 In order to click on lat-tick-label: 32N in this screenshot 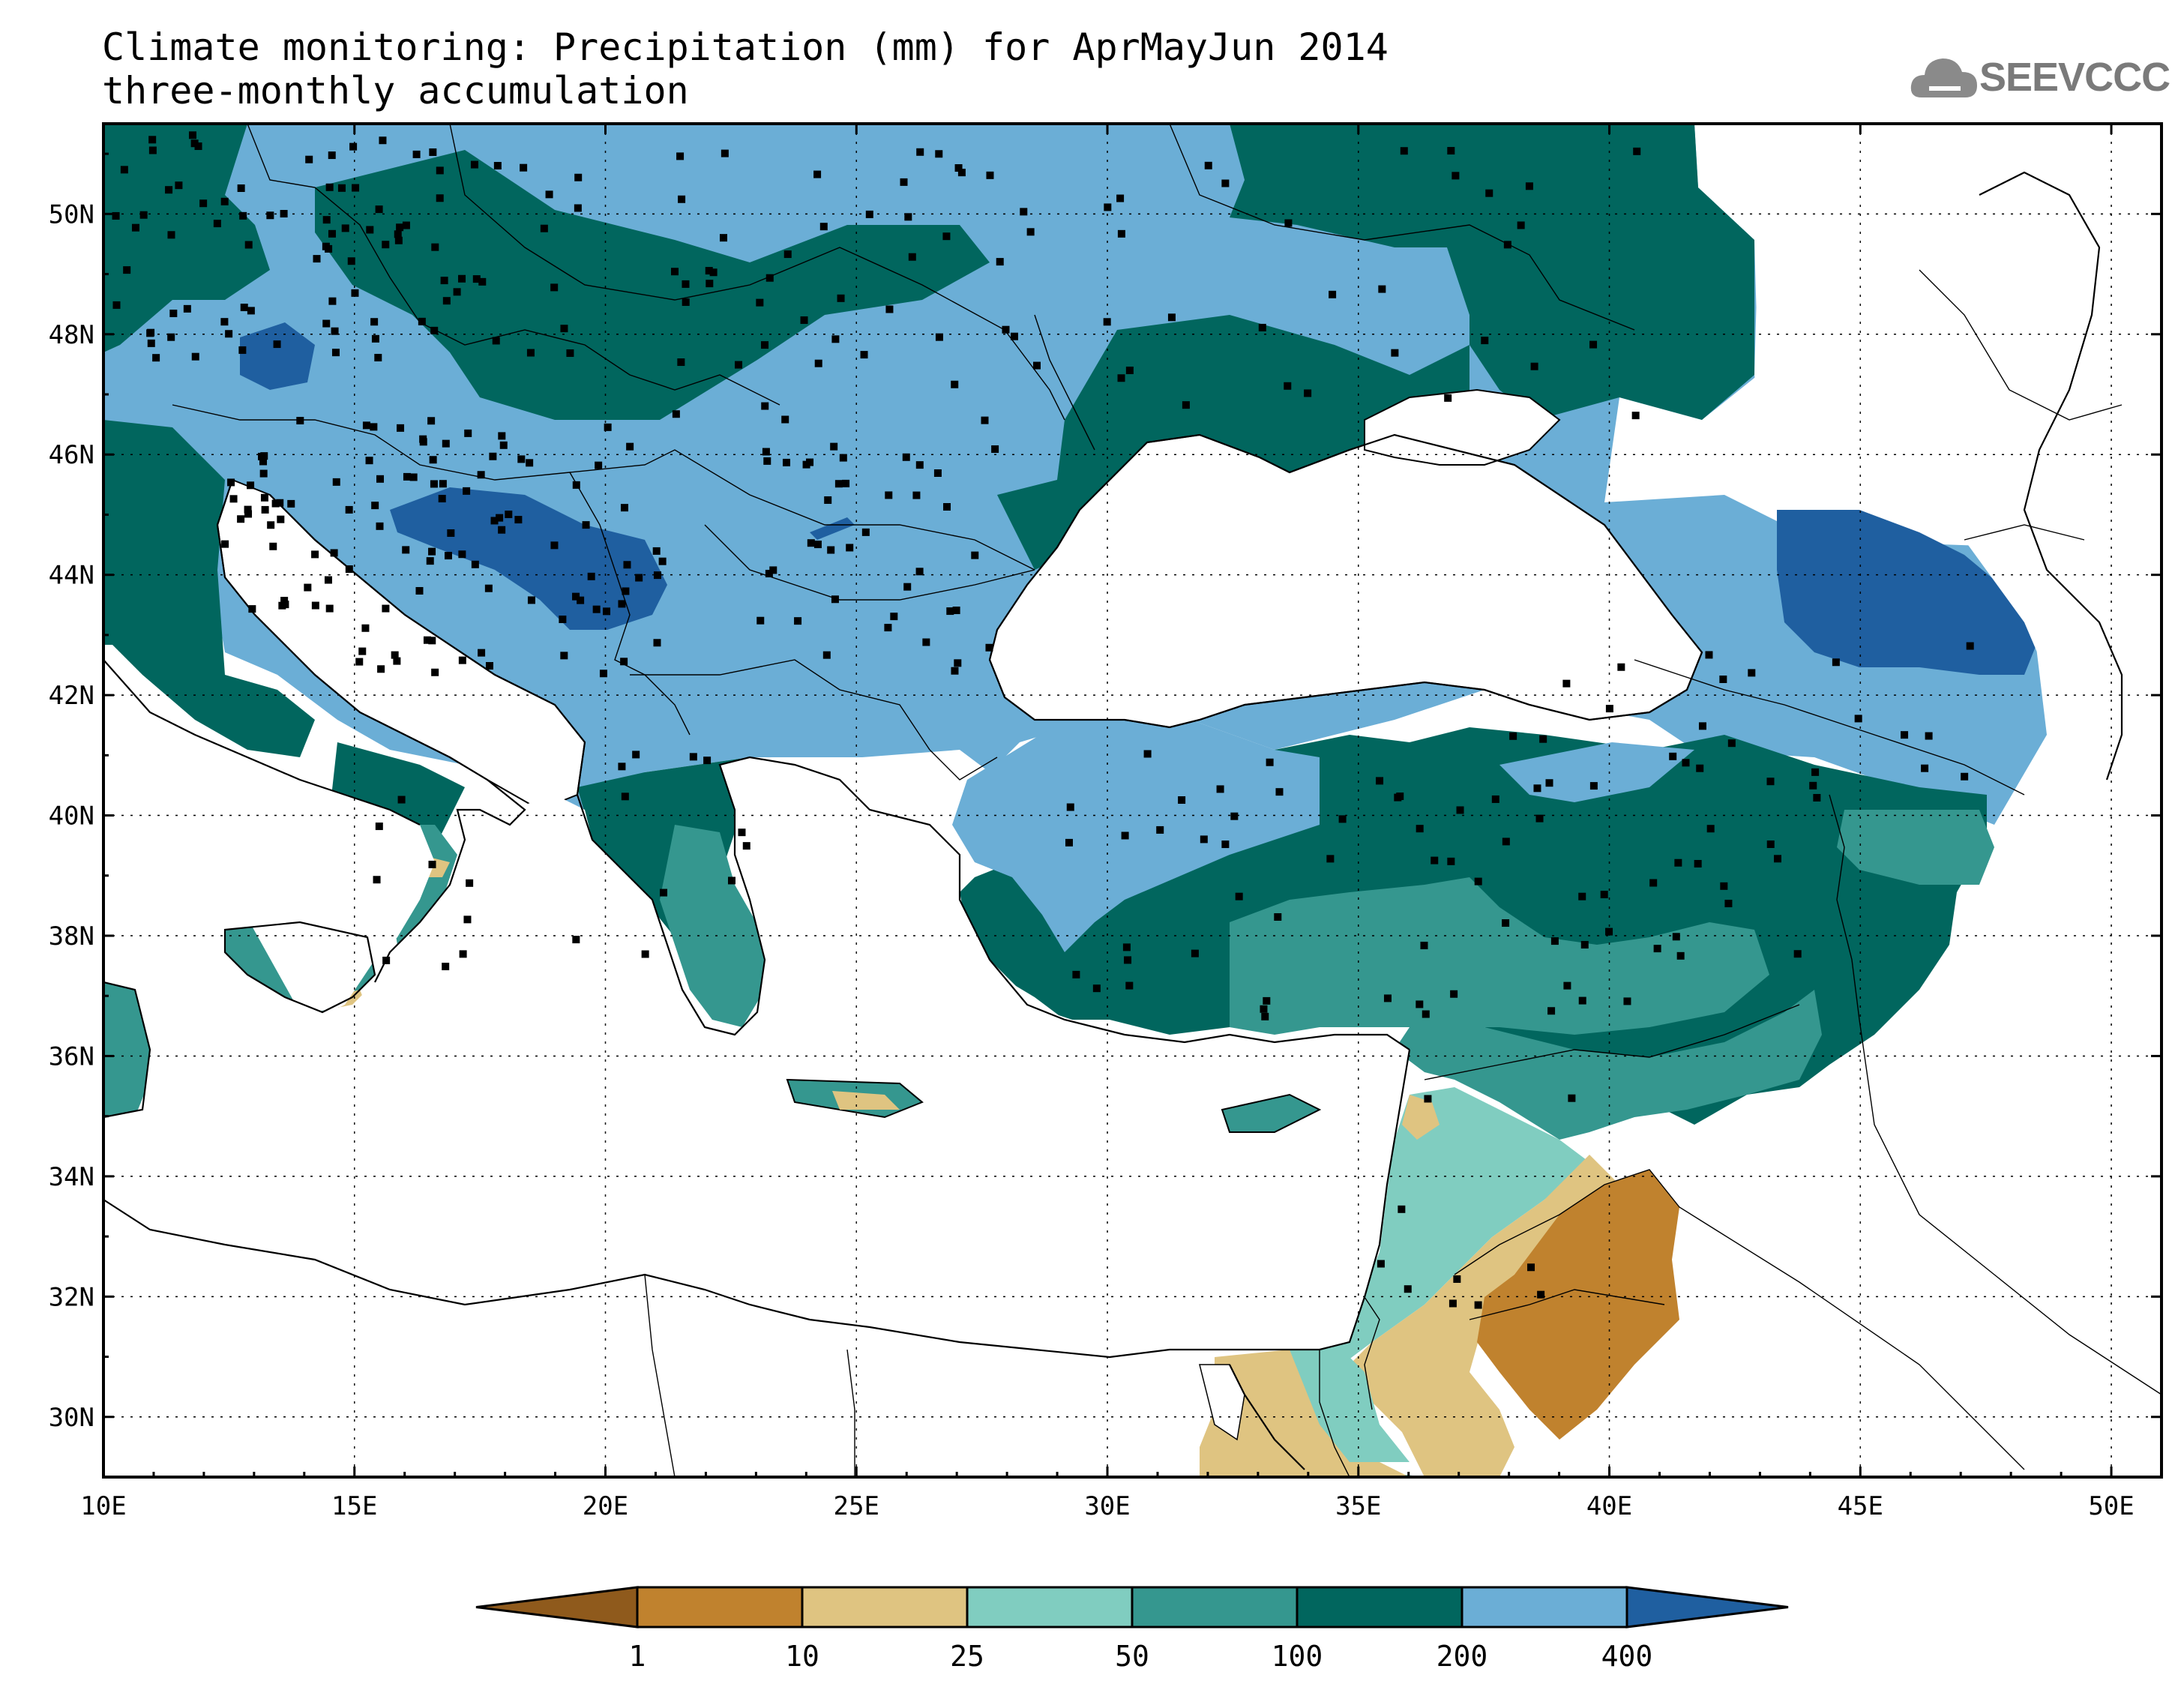, I will do `click(71, 1297)`.